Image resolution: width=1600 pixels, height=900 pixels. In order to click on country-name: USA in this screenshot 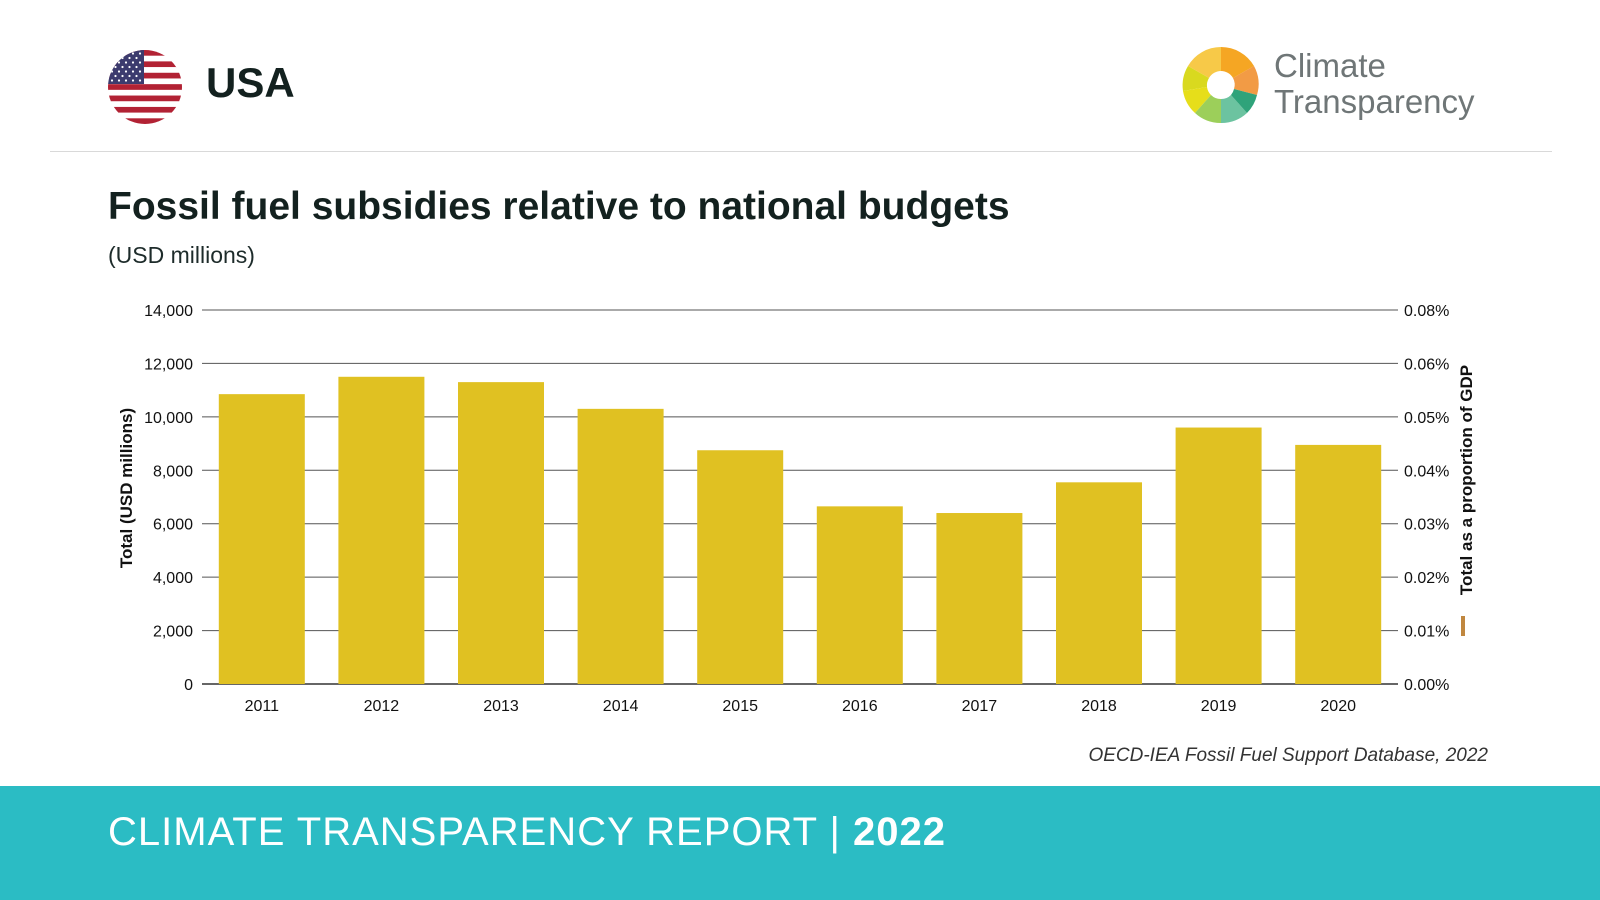, I will do `click(250, 82)`.